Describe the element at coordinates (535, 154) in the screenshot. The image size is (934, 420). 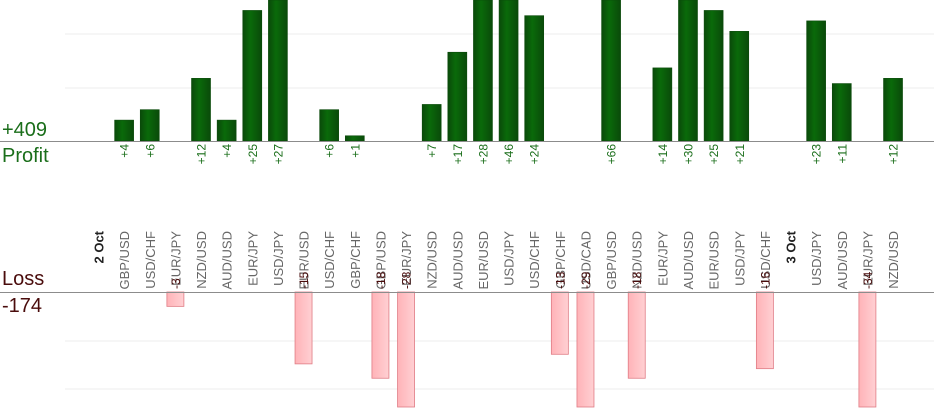
I see `profit-value-label: +24` at that location.